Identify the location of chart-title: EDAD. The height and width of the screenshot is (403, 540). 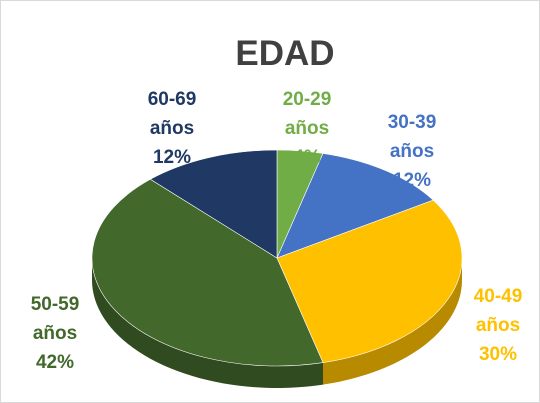
(285, 53).